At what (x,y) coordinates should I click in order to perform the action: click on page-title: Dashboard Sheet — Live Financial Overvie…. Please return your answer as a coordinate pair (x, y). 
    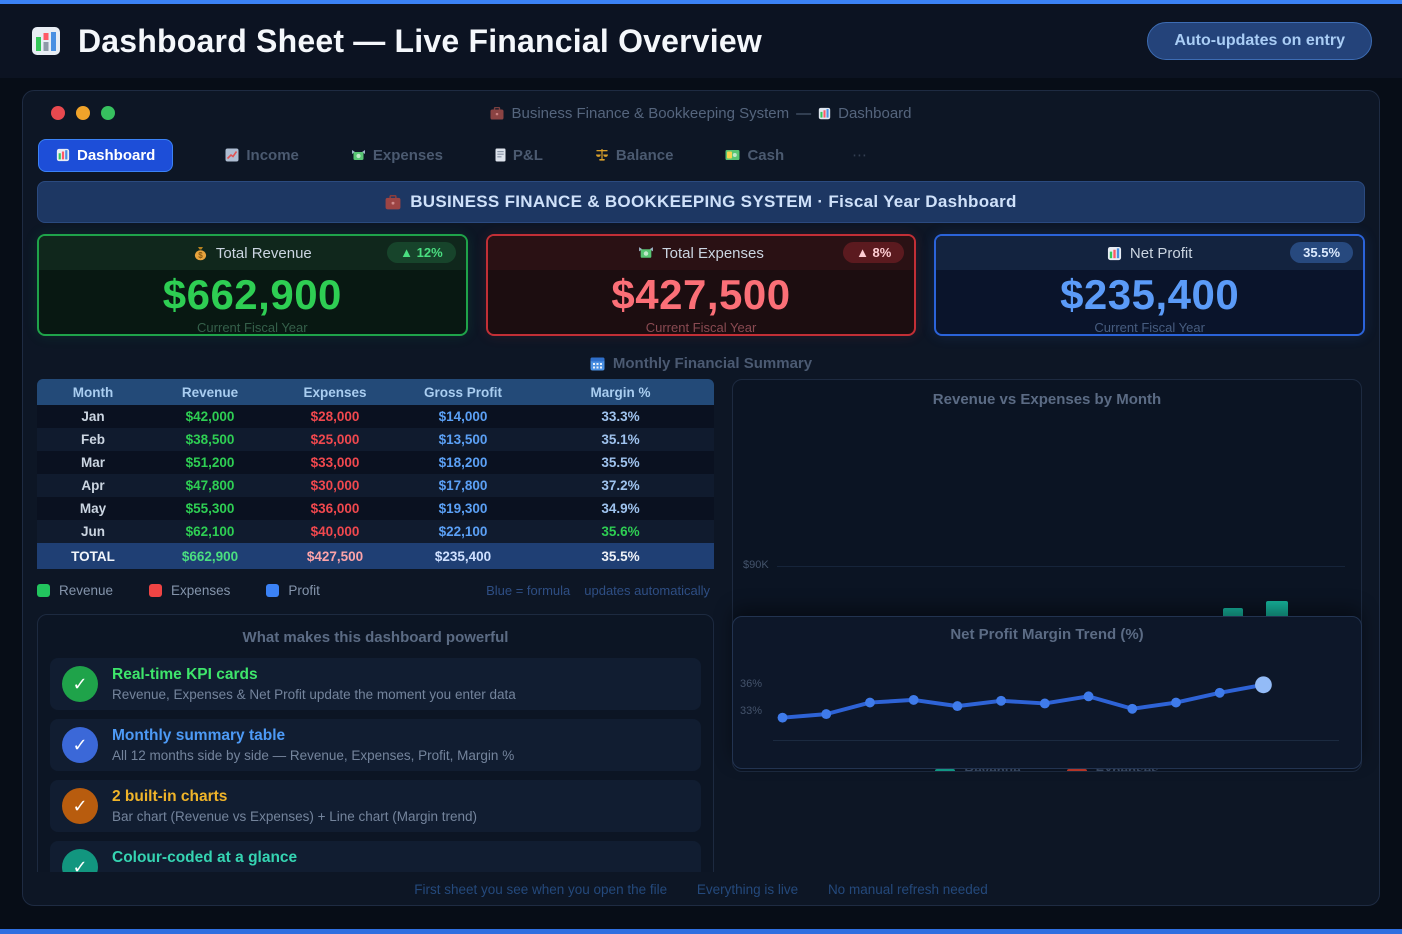
    Looking at the image, I should click on (420, 40).